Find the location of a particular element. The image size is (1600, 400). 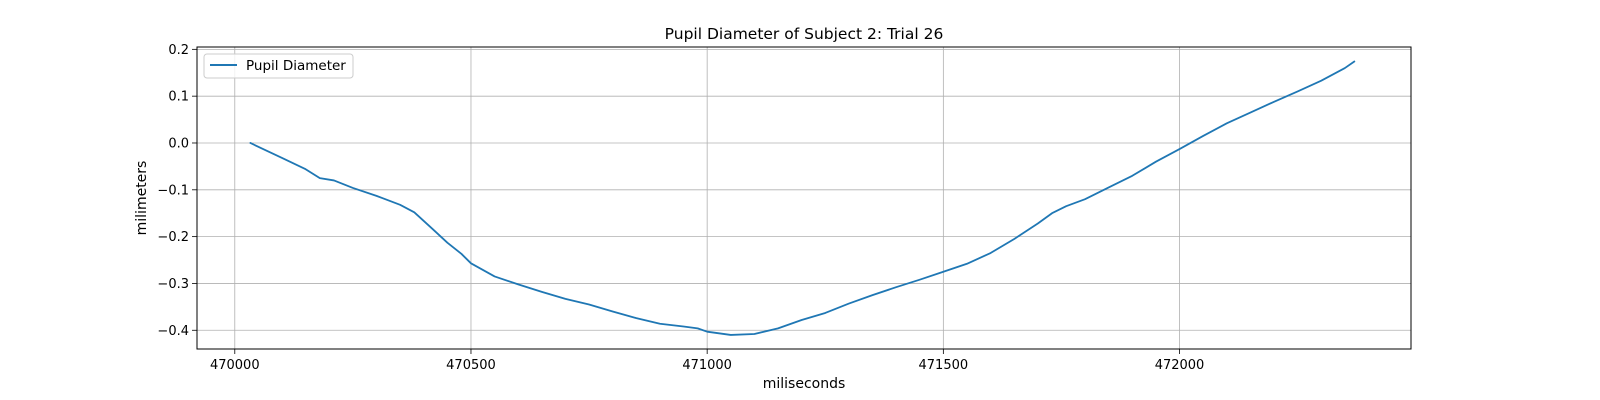

x-axis-ticks: 470000 470500 471000 471500 472000 is located at coordinates (707, 361).